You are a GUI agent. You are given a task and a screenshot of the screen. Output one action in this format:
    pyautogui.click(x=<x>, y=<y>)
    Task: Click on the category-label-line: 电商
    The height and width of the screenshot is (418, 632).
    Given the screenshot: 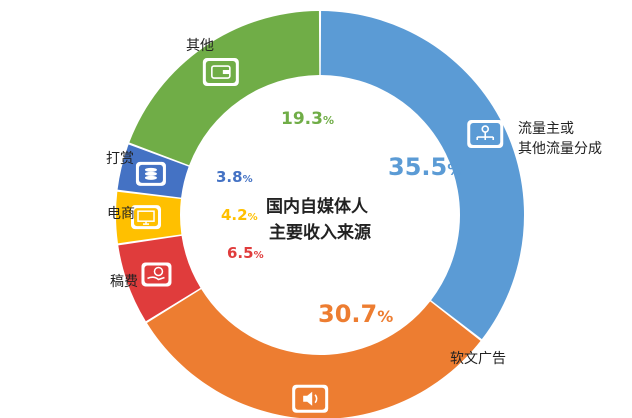 What is the action you would take?
    pyautogui.click(x=121, y=214)
    